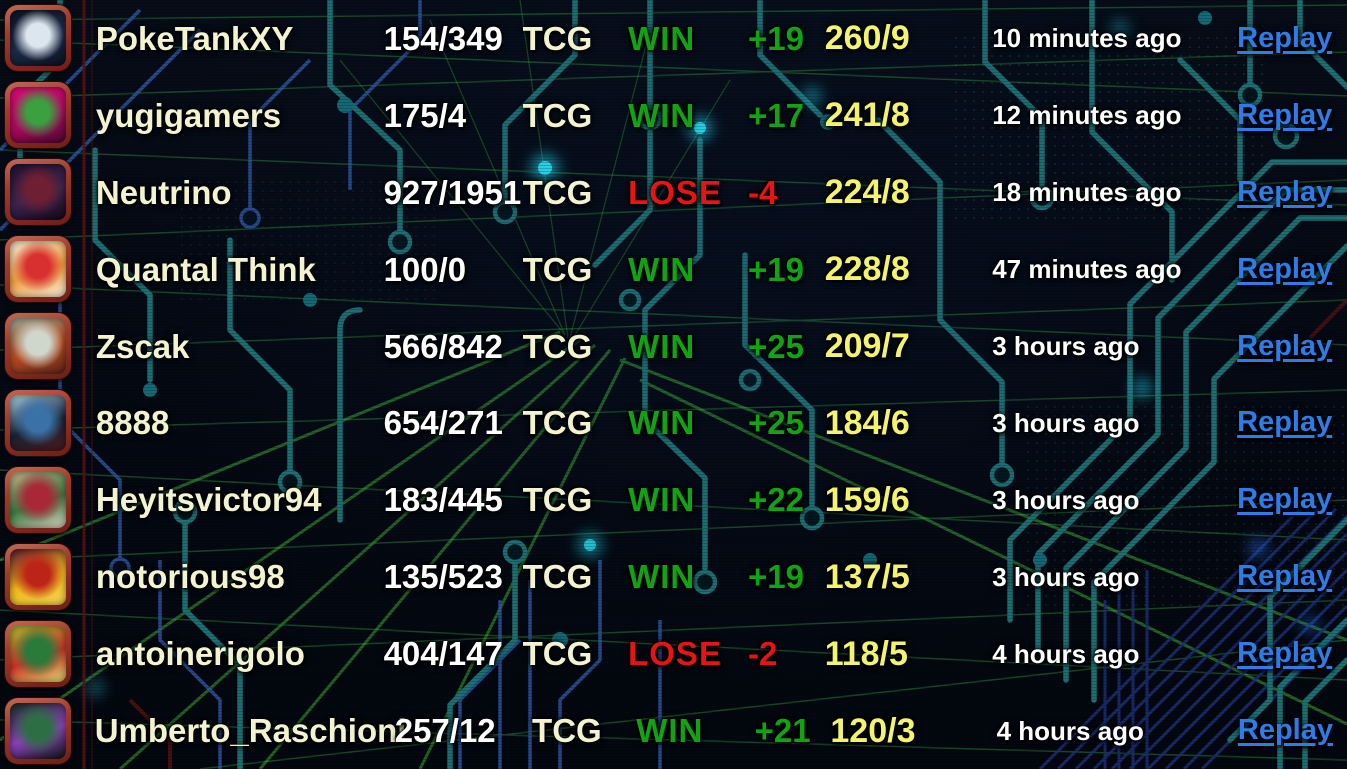  I want to click on match-time: 47 minutes ago, so click(1087, 269).